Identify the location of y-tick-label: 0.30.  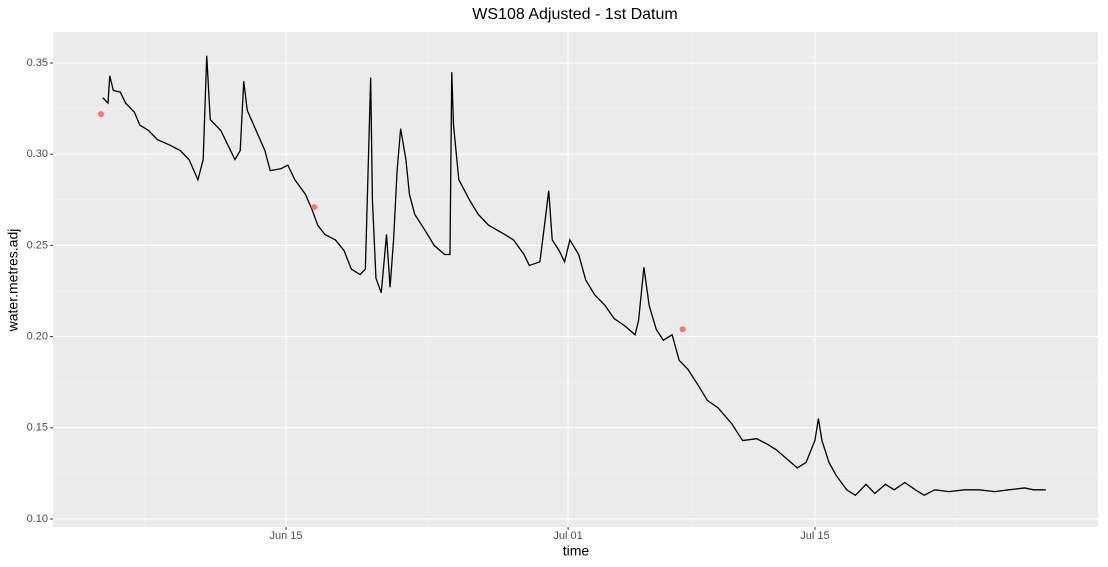
(37, 154).